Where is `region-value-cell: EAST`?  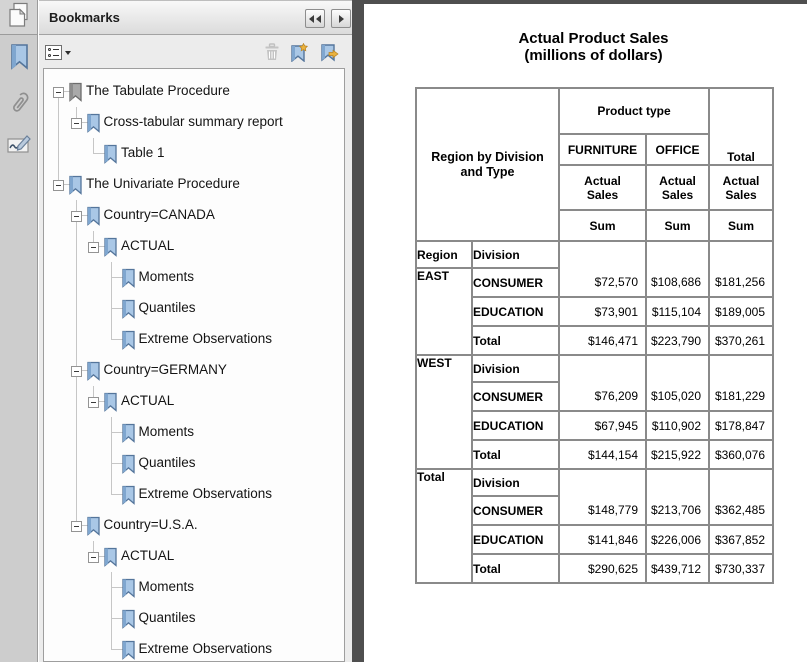 region-value-cell: EAST is located at coordinates (444, 311).